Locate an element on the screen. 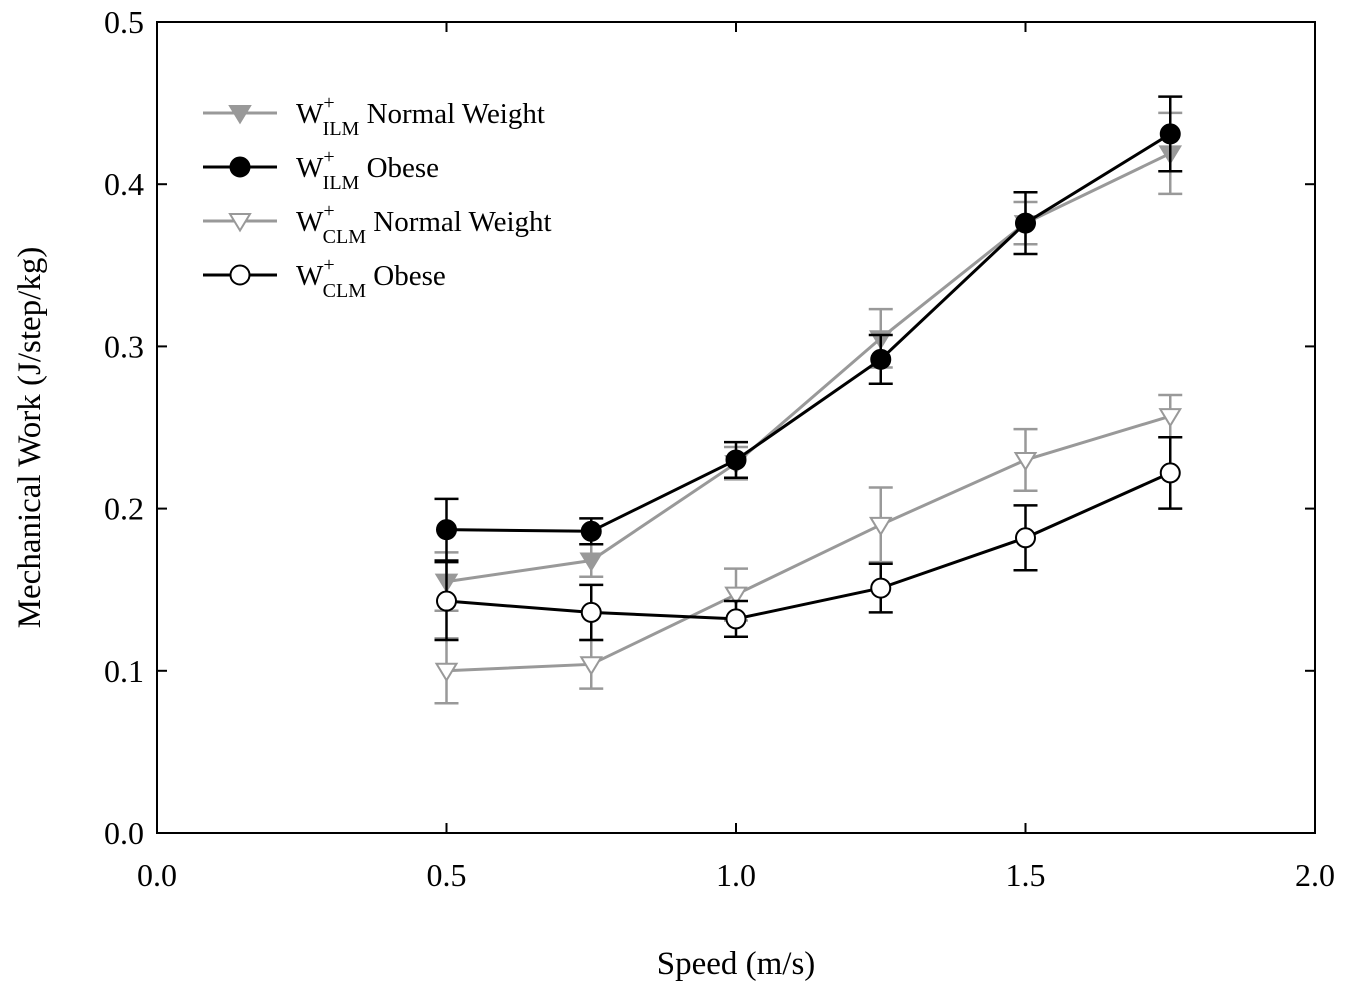  y-tick-label: 0.3 is located at coordinates (124, 346).